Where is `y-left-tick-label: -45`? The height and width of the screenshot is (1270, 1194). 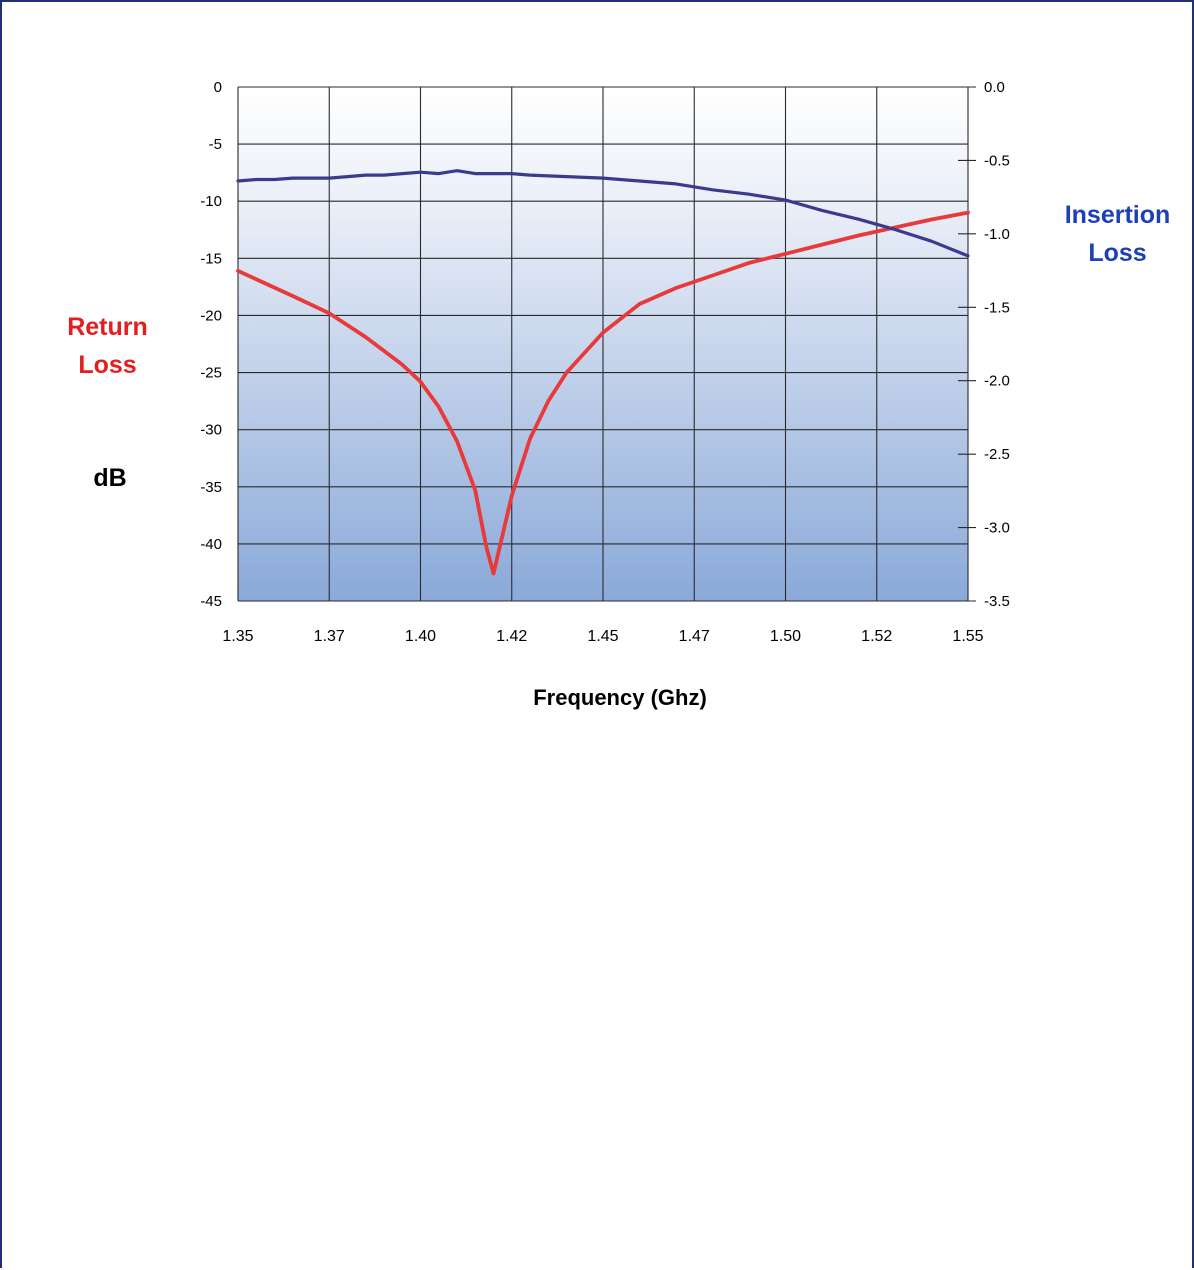 y-left-tick-label: -45 is located at coordinates (211, 601).